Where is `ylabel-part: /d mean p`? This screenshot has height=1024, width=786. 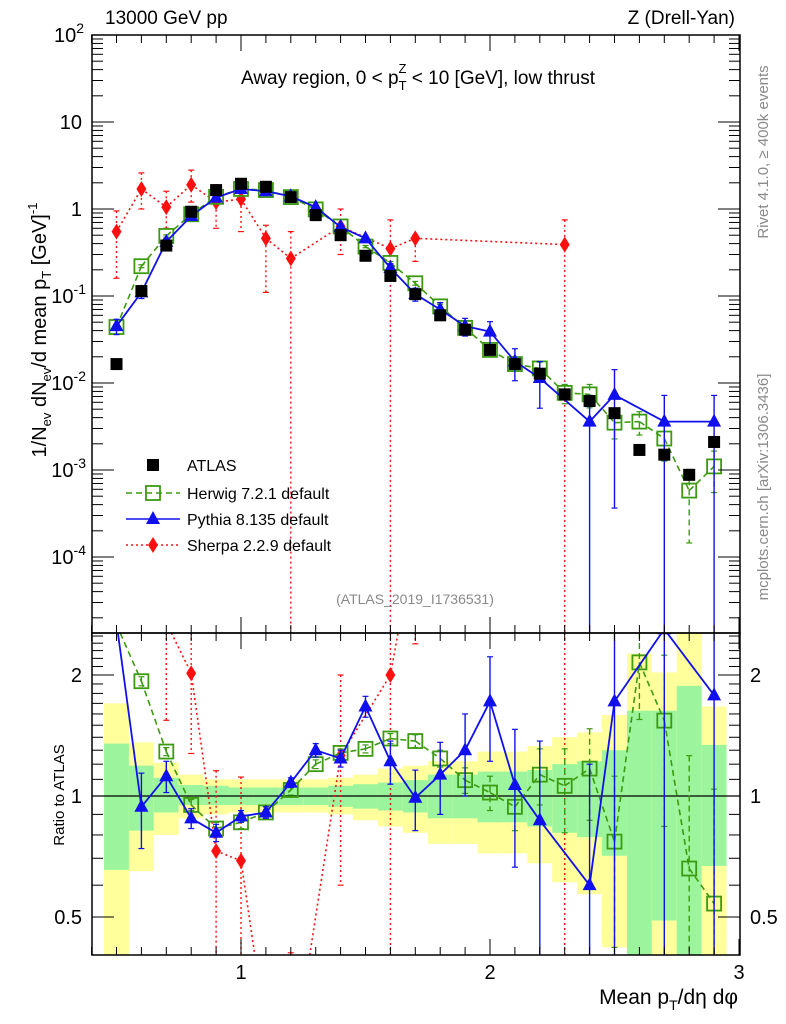
ylabel-part: /d mean p is located at coordinates (40, 323).